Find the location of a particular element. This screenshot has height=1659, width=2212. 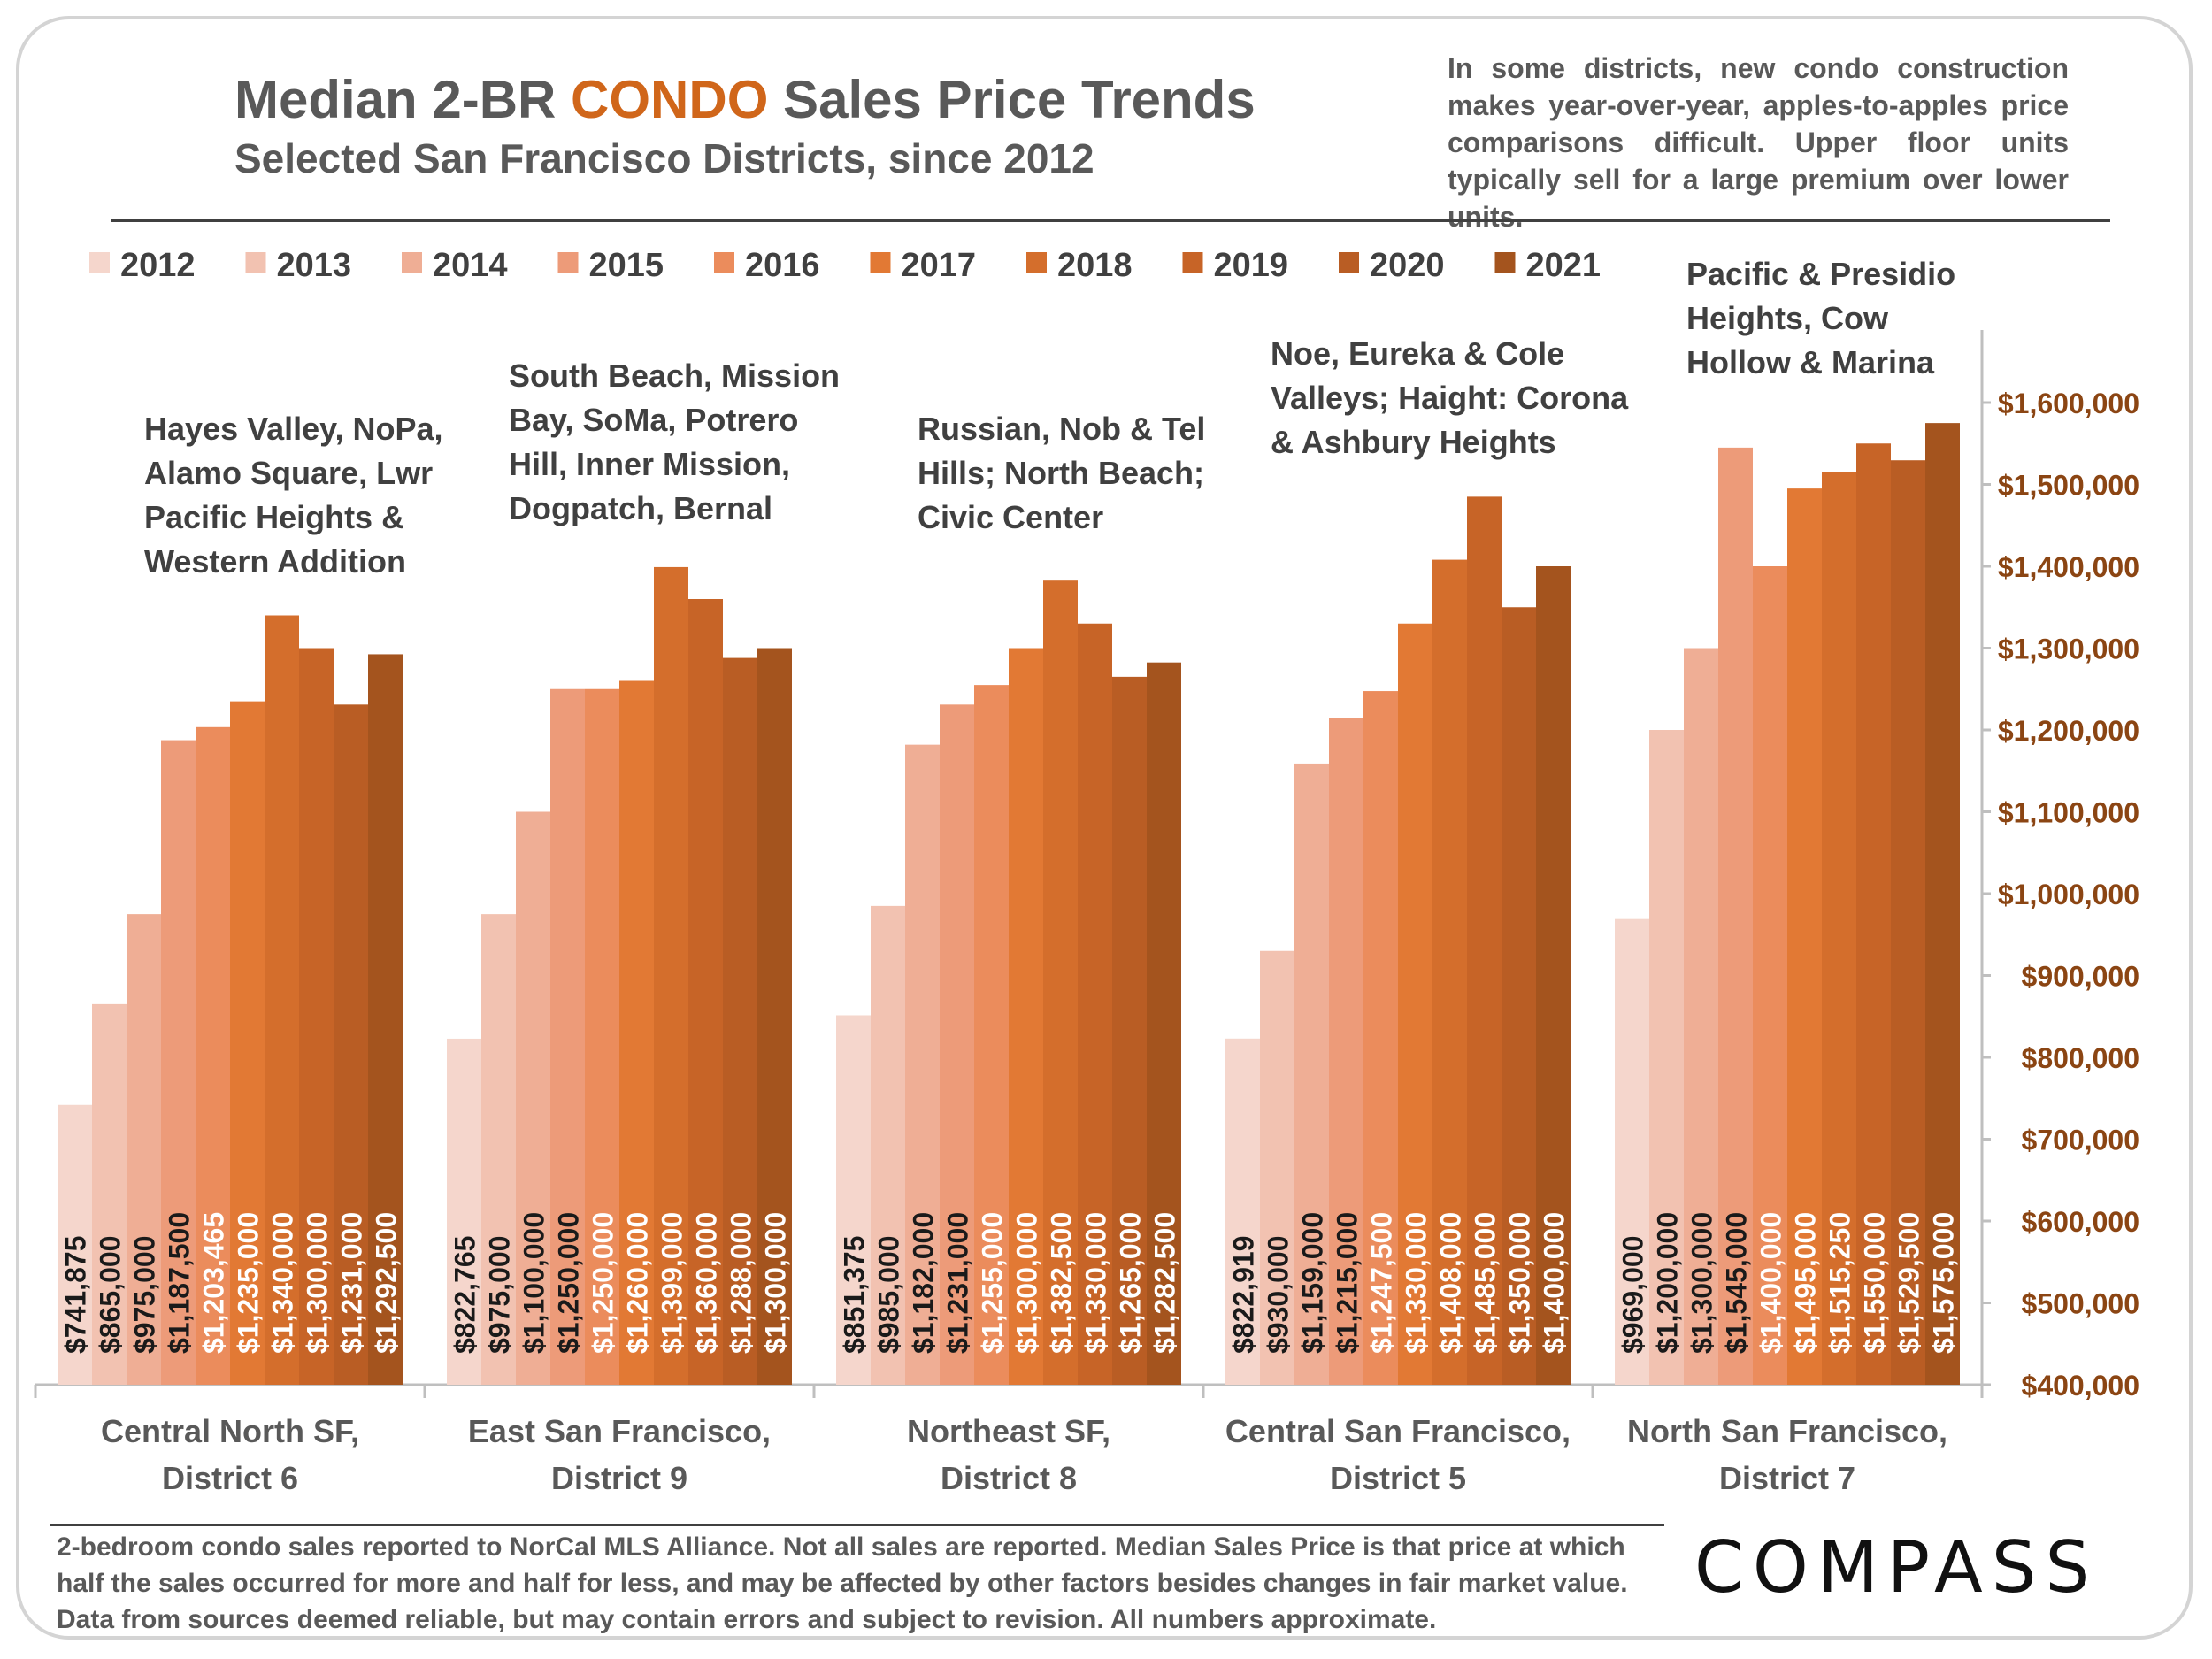

bar-value-label: $1,231,000 is located at coordinates (958, 1283).